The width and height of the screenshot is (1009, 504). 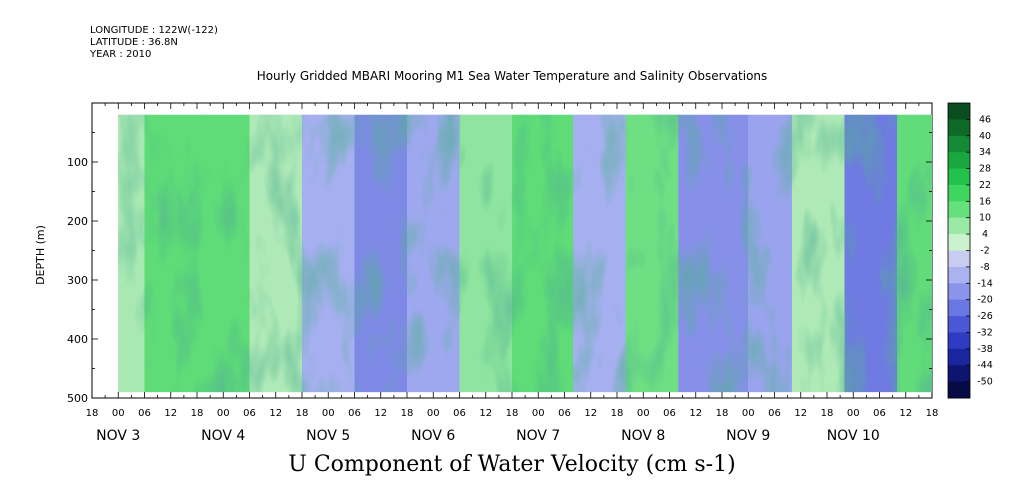 What do you see at coordinates (853, 436) in the screenshot?
I see `x-day-label: NOV 10` at bounding box center [853, 436].